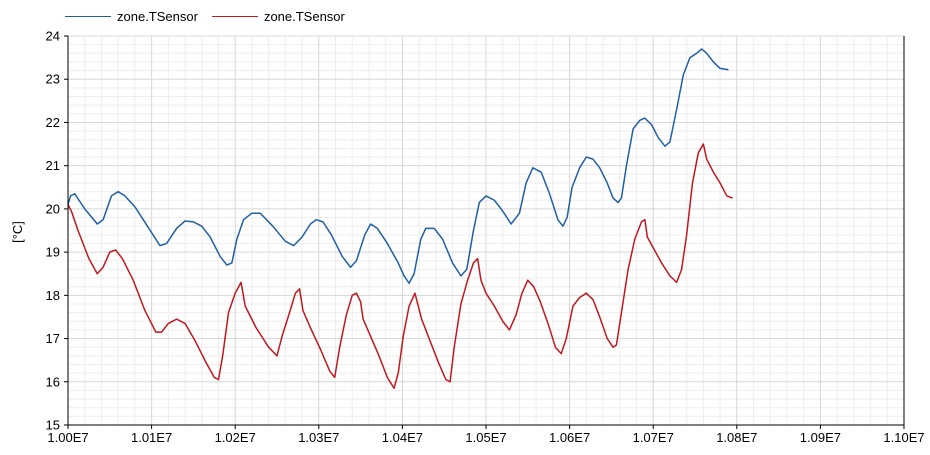 This screenshot has width=930, height=455. What do you see at coordinates (485, 437) in the screenshot?
I see `x-tick-label: 1.05E7` at bounding box center [485, 437].